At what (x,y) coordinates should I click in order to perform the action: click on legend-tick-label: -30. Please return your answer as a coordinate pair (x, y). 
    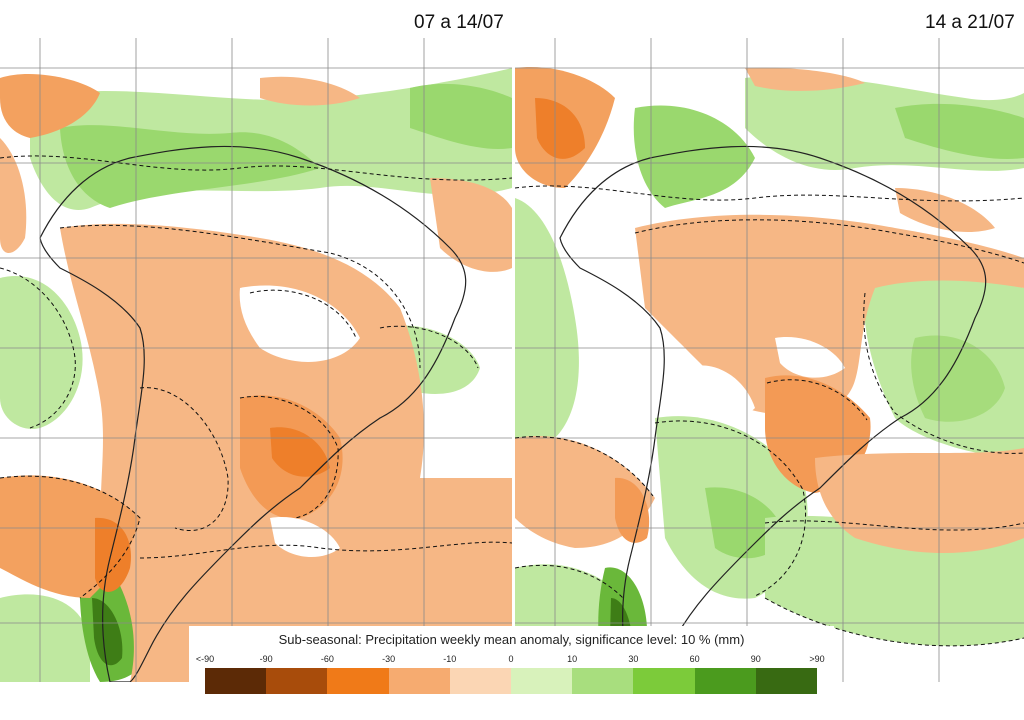
    Looking at the image, I should click on (389, 659).